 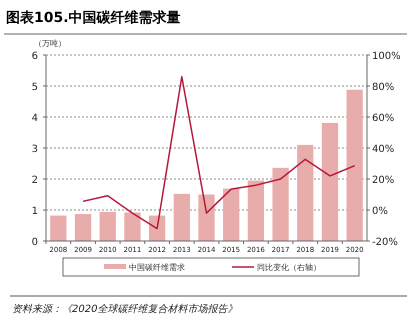 What do you see at coordinates (50, 43) in the screenshot?
I see `y-axis-title: （万吨）` at bounding box center [50, 43].